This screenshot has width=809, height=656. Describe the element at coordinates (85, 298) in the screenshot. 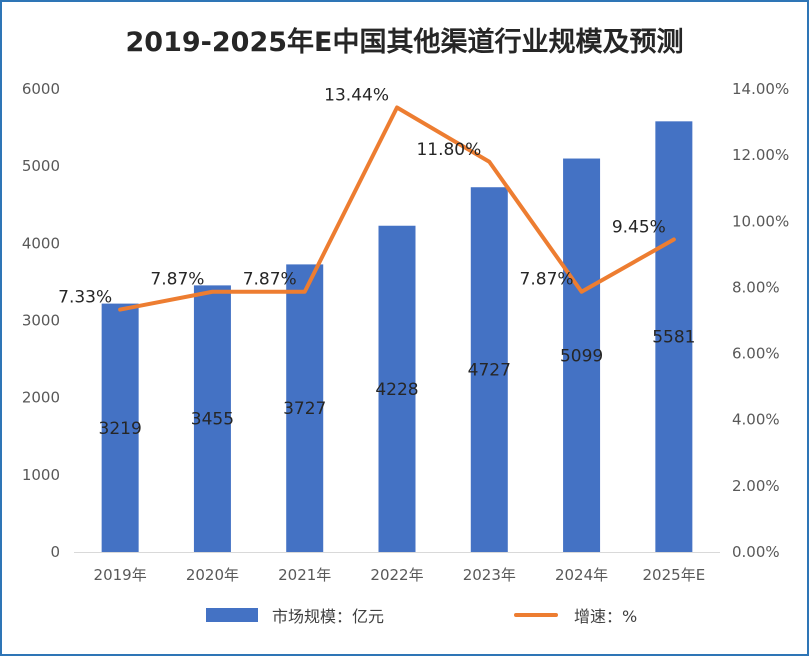

I see `line-data-label: 7.33%` at that location.